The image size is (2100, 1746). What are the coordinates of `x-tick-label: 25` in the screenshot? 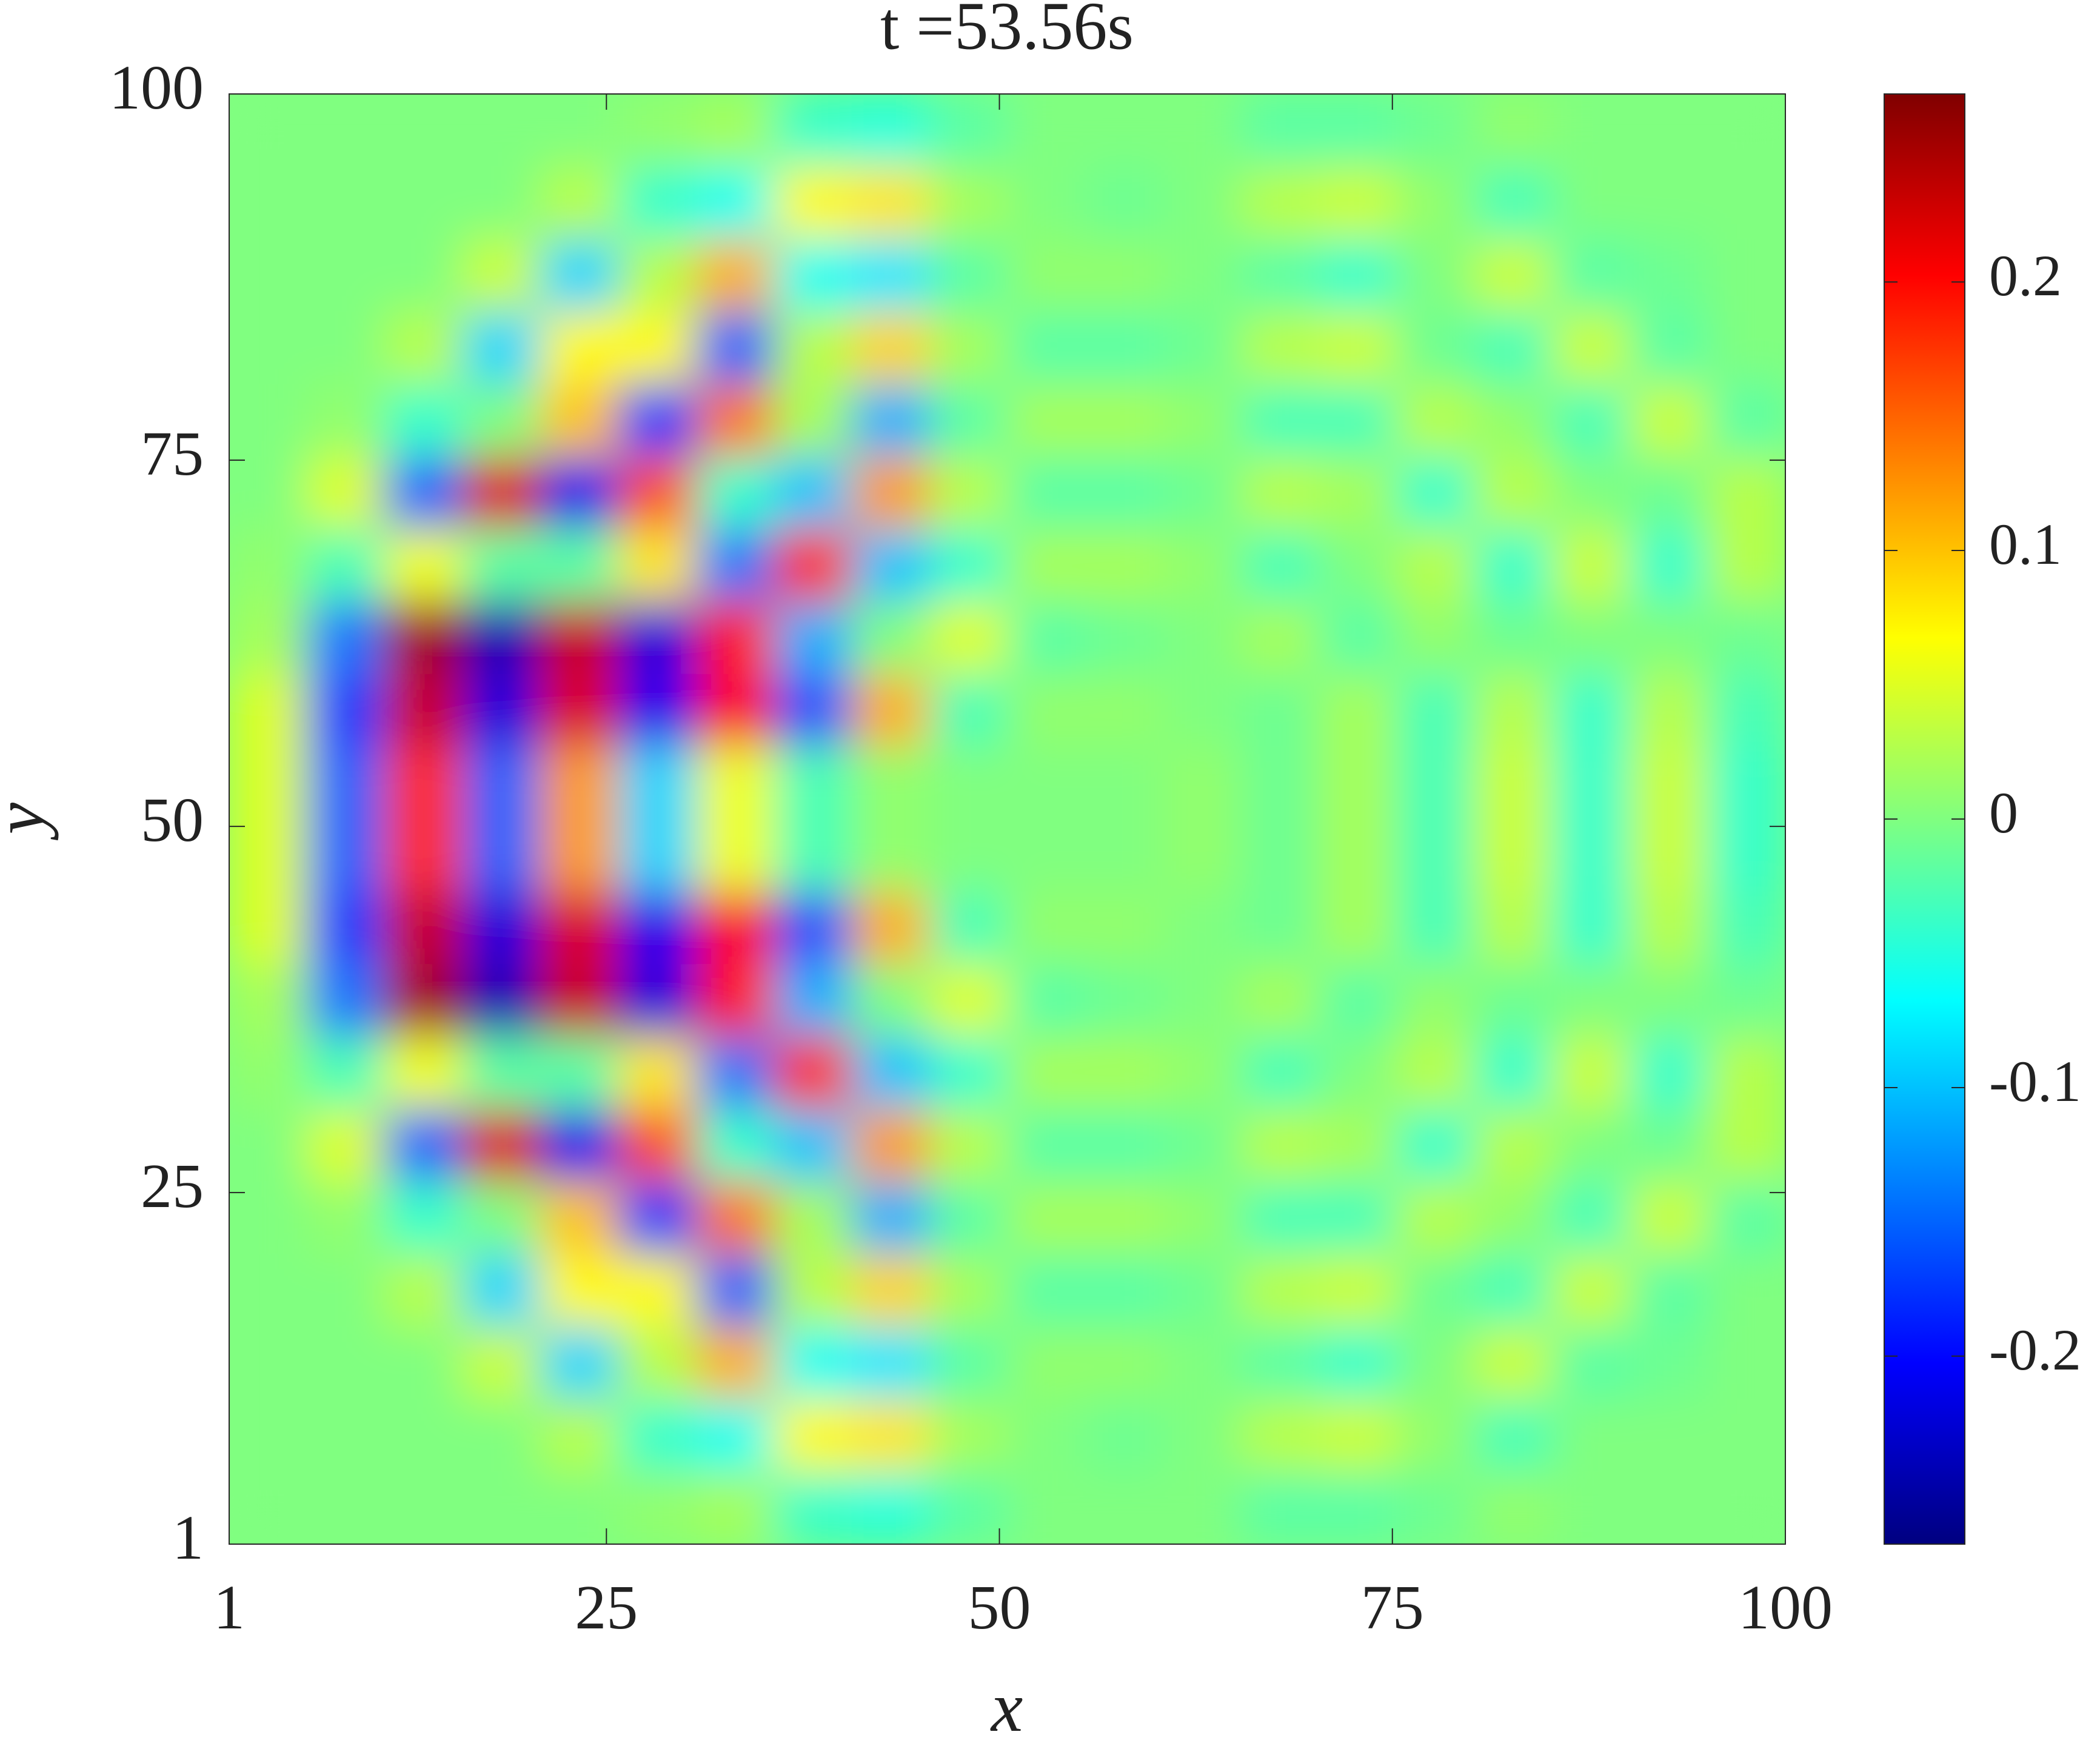 It's located at (606, 1607).